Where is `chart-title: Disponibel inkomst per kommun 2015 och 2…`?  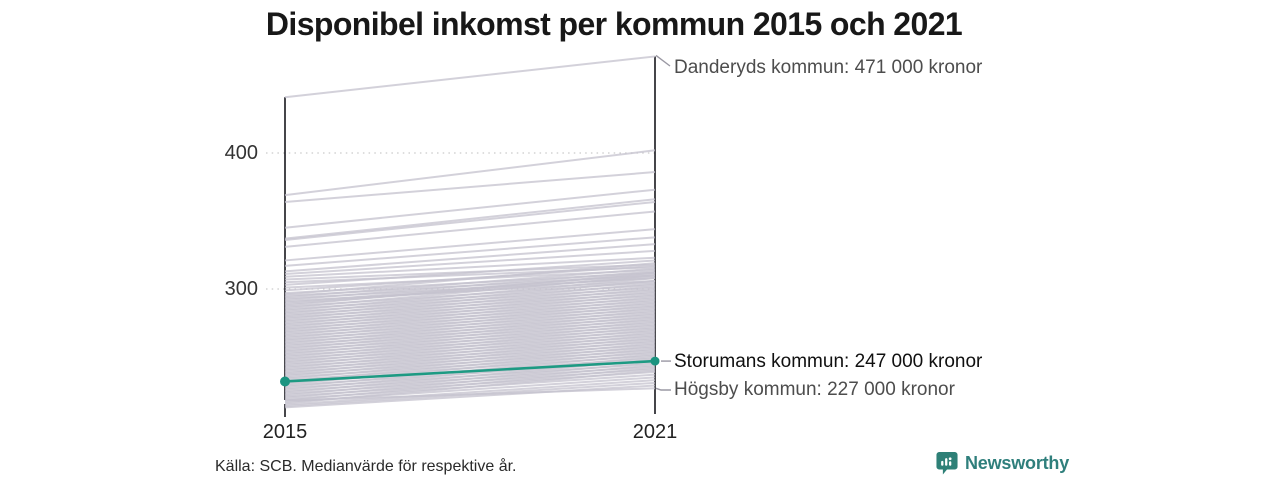
chart-title: Disponibel inkomst per kommun 2015 och 2… is located at coordinates (614, 24).